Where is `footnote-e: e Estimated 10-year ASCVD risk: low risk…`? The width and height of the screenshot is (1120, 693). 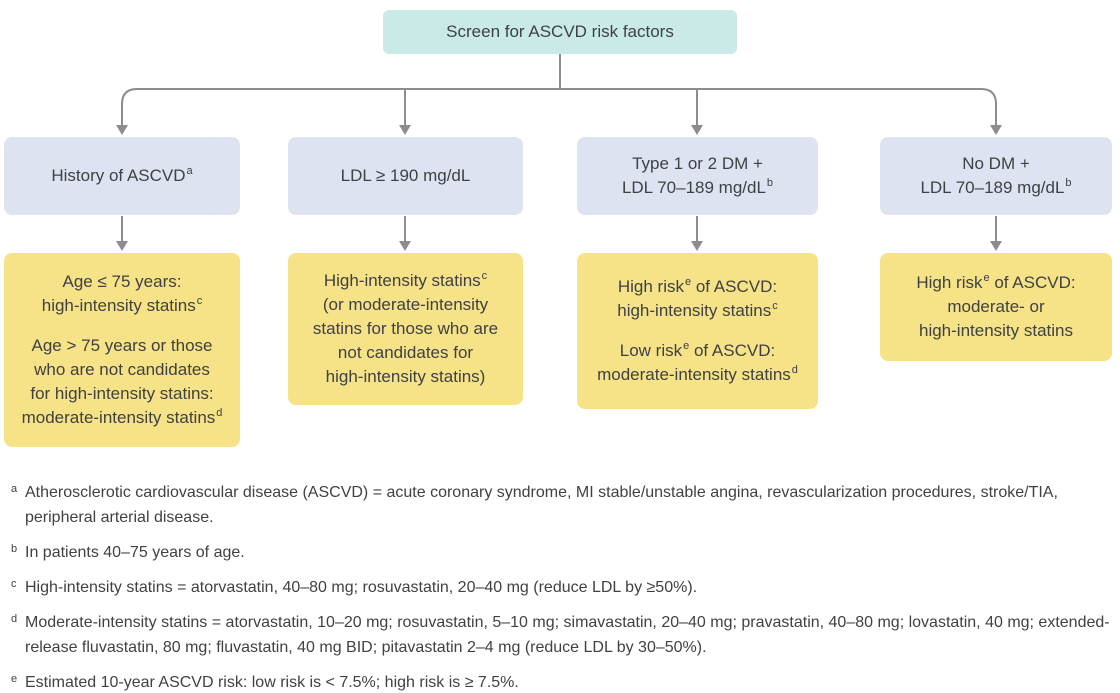 footnote-e: e Estimated 10-year ASCVD risk: low risk… is located at coordinates (561, 681).